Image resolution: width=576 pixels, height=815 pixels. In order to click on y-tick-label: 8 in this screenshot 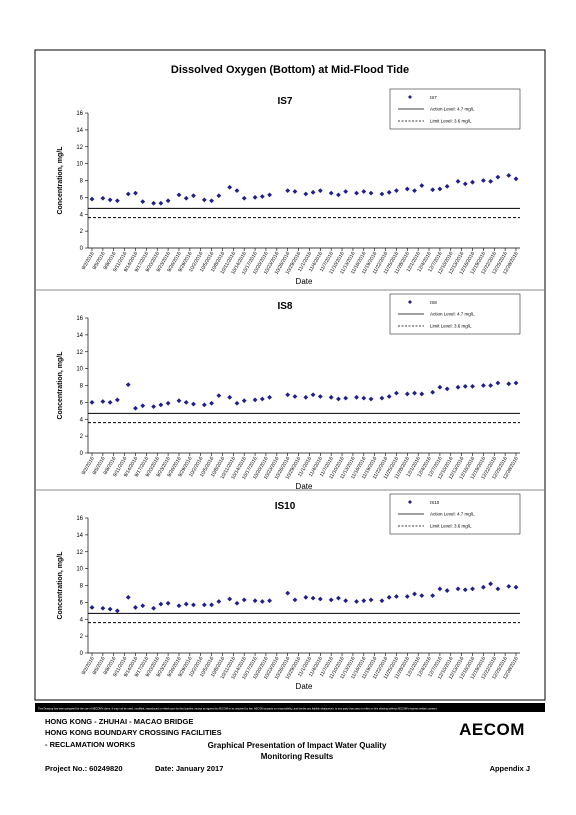, I will do `click(82, 587)`.